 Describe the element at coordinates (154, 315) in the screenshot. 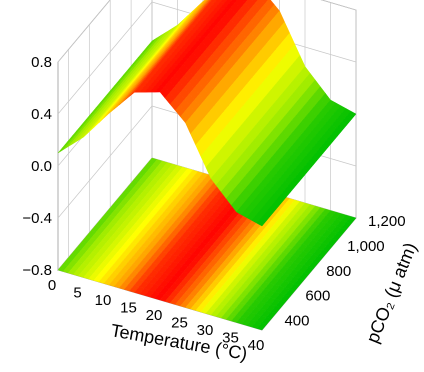

I see `x-tick-label: 20` at that location.